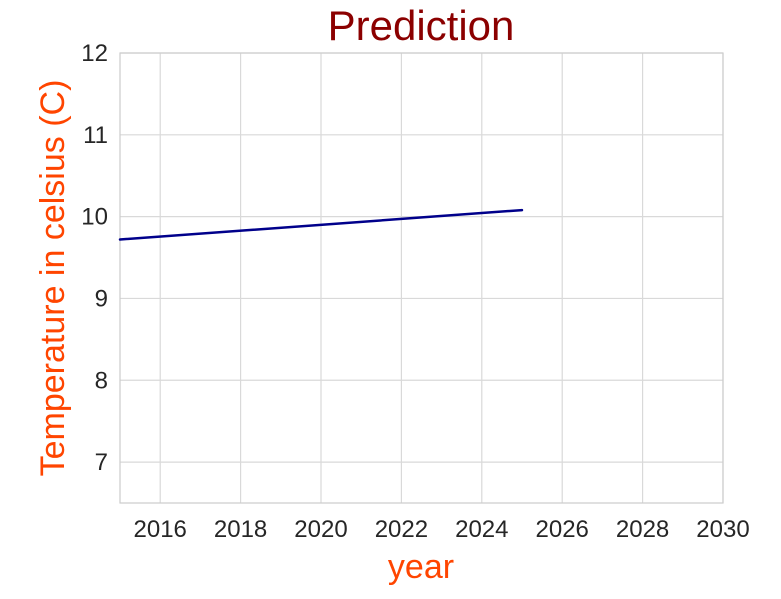 This screenshot has width=781, height=599. I want to click on y-tick-label: 12, so click(94, 53).